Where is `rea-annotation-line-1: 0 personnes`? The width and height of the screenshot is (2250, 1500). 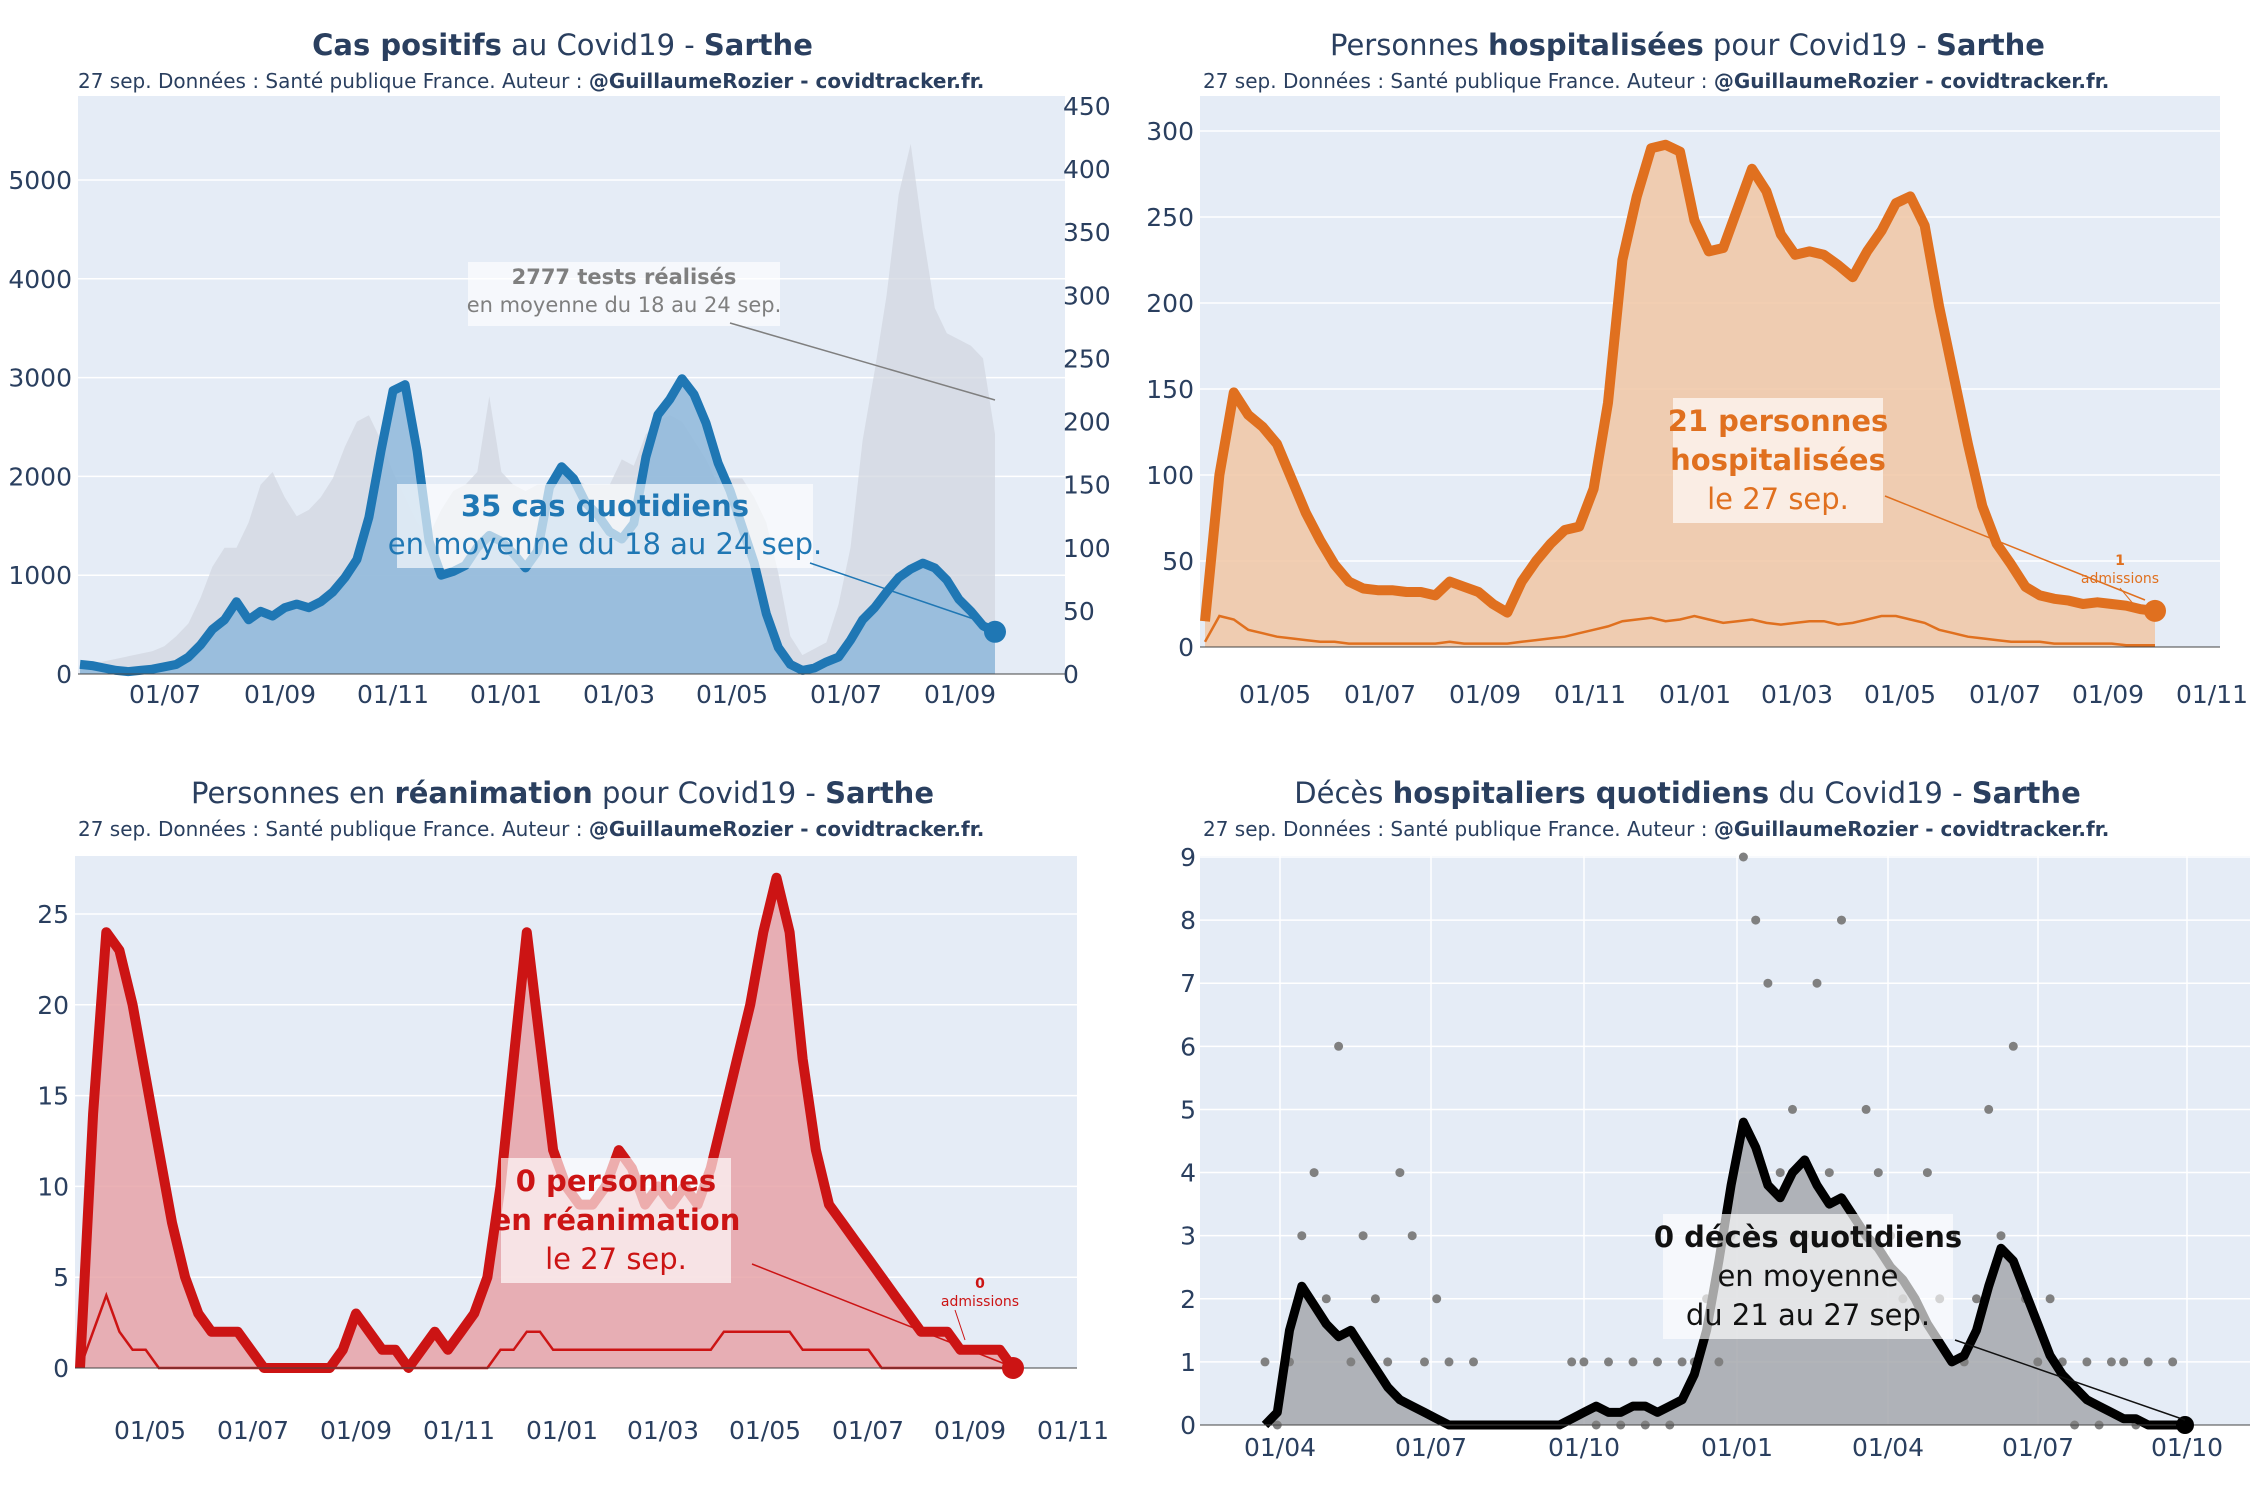 rea-annotation-line-1: 0 personnes is located at coordinates (616, 1181).